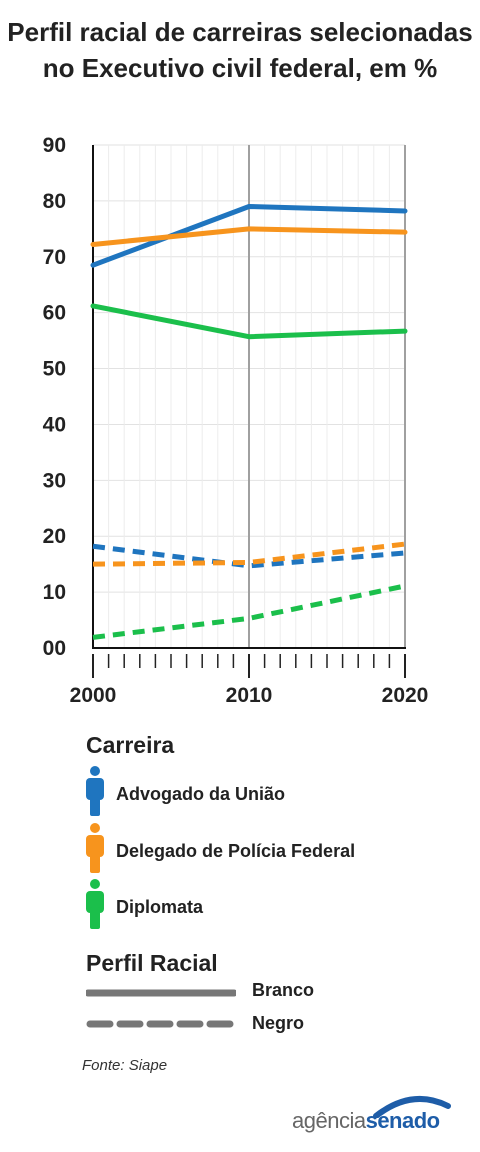  What do you see at coordinates (278, 1023) in the screenshot?
I see `legend-label: Negro` at bounding box center [278, 1023].